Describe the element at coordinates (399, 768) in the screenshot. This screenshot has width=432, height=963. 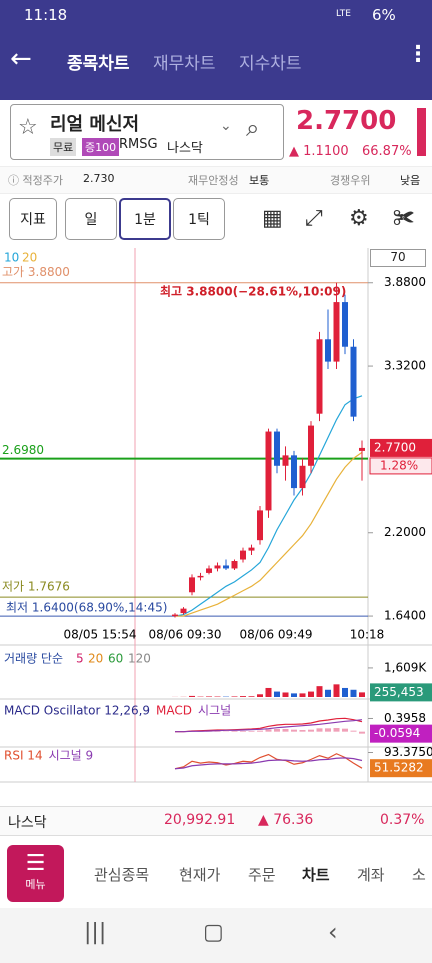
I see `current-label: 51.5282` at that location.